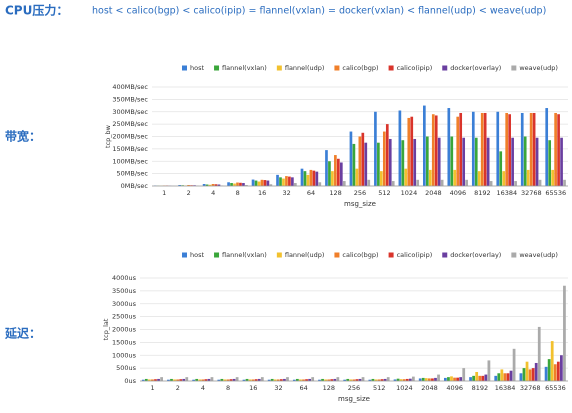  I want to click on y-tick-label: 300MB/sec, so click(130, 112).